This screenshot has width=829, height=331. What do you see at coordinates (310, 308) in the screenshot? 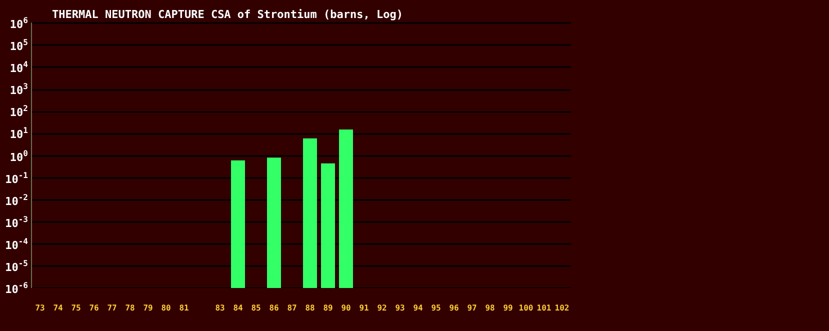
I see `x-tick-label: 88` at bounding box center [310, 308].